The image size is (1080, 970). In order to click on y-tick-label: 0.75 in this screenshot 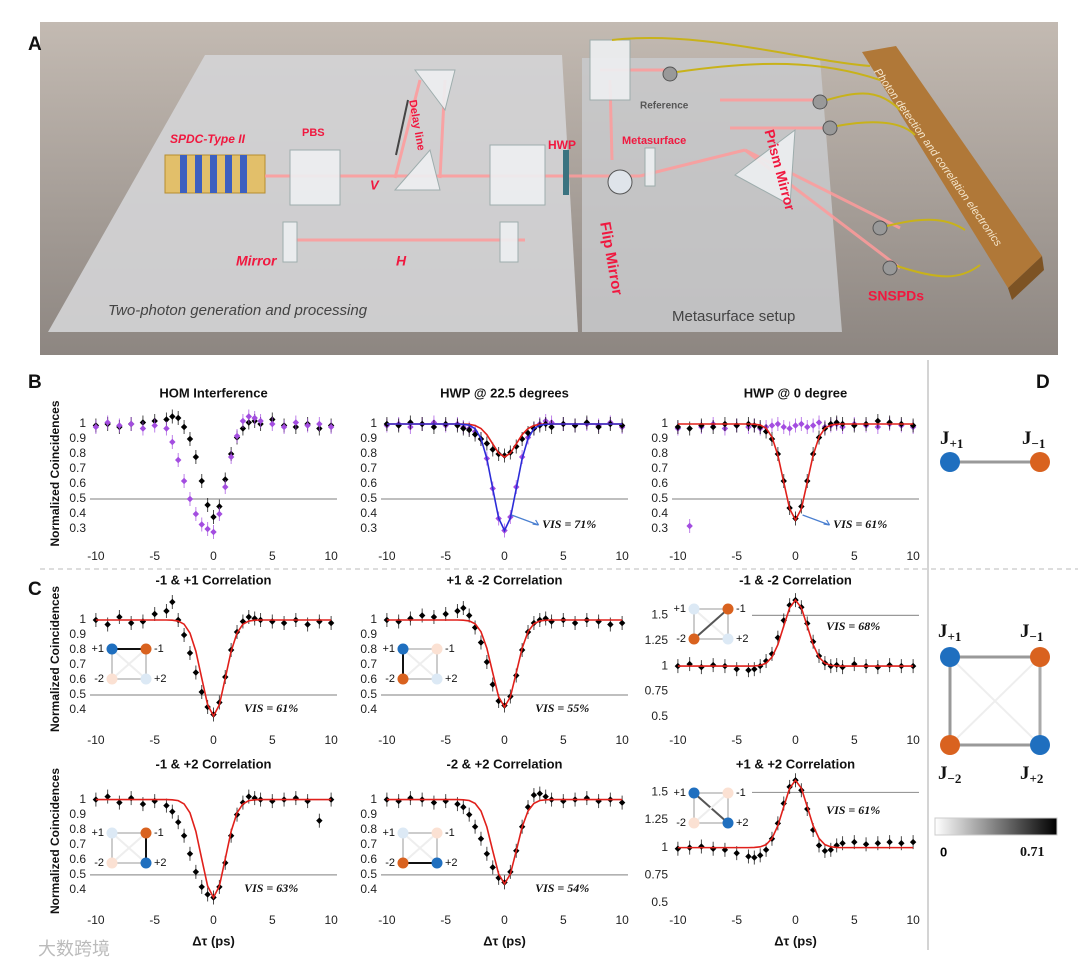, I will do `click(657, 874)`.